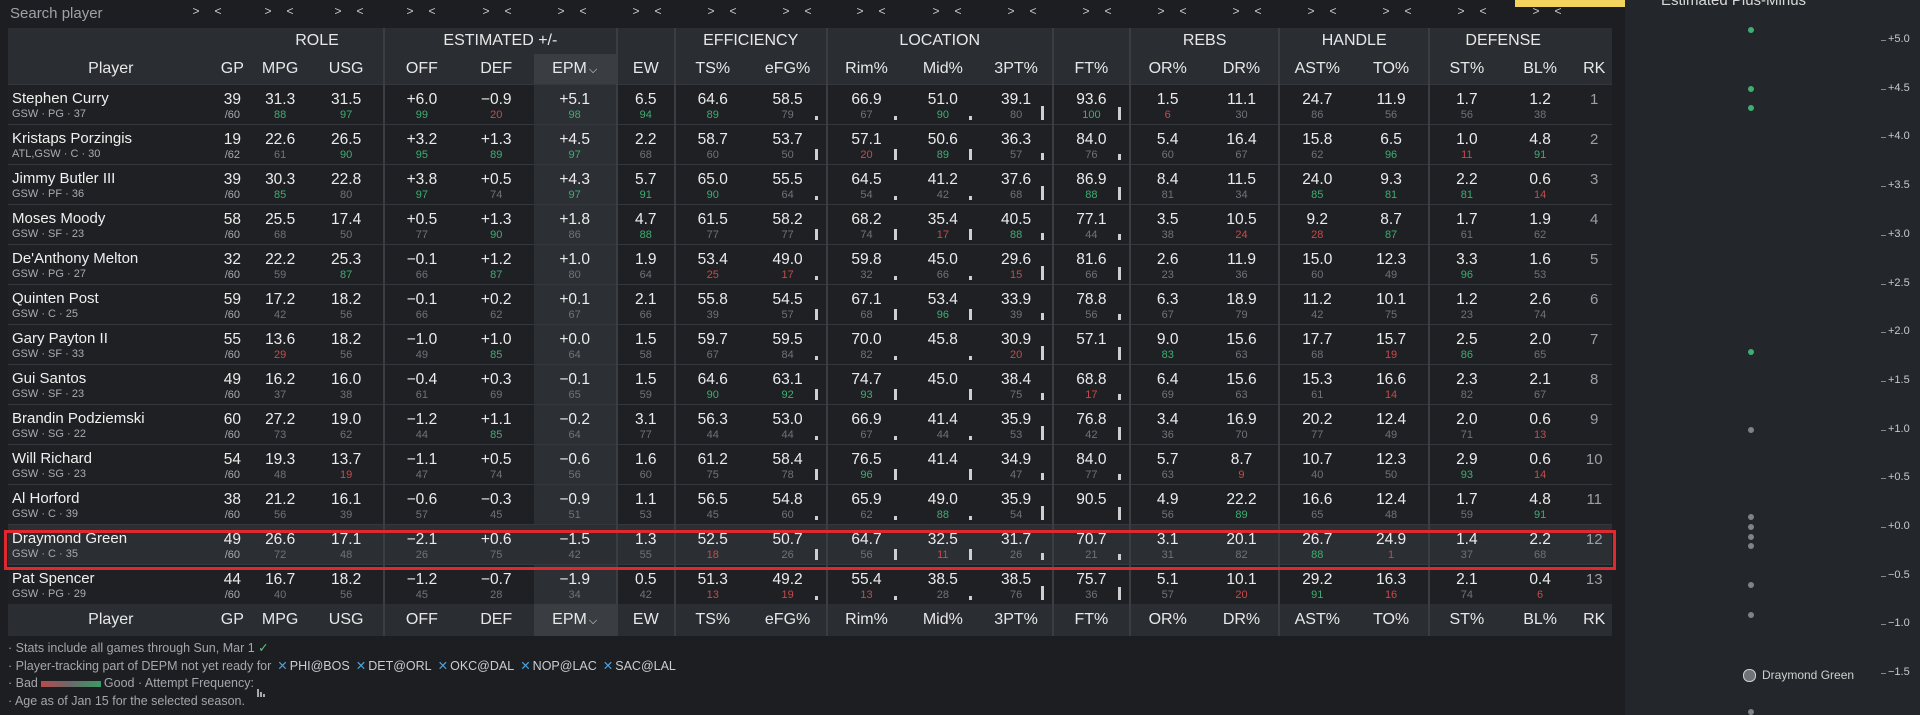 Image resolution: width=1920 pixels, height=715 pixels. What do you see at coordinates (347, 620) in the screenshot?
I see `col-footer-usg: USG` at bounding box center [347, 620].